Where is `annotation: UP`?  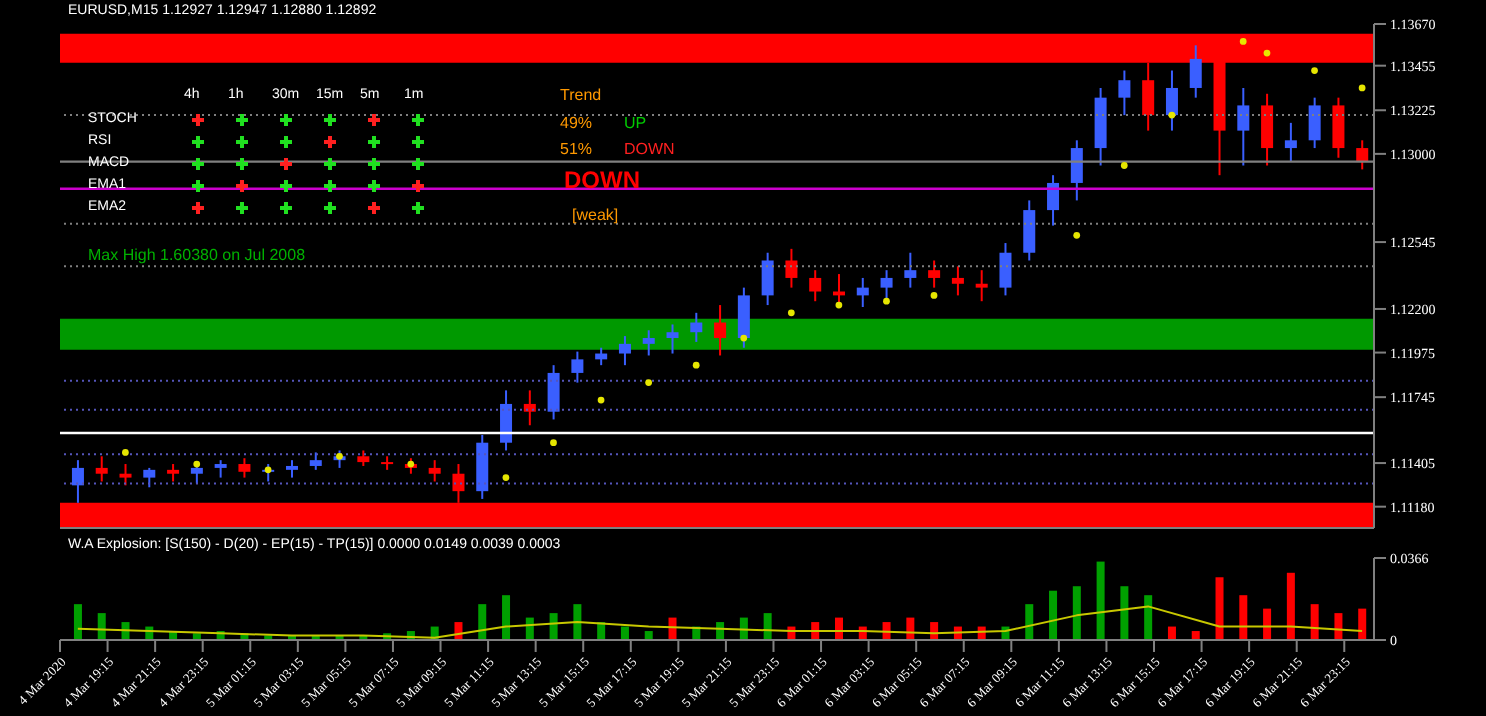
annotation: UP is located at coordinates (635, 123).